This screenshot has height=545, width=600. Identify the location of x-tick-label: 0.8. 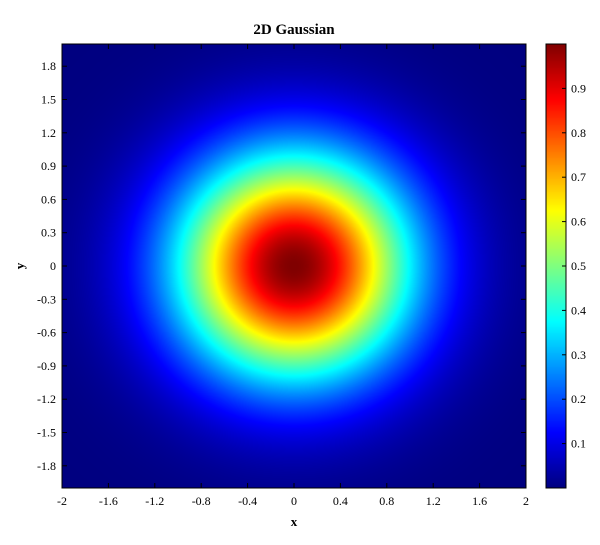
(386, 501).